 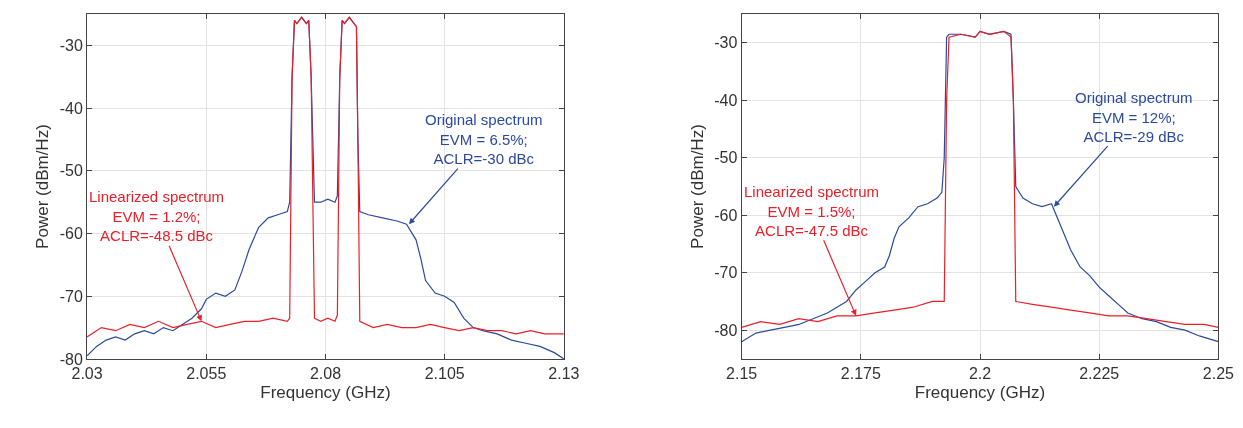 What do you see at coordinates (444, 374) in the screenshot?
I see `x-tick-label: 2.105` at bounding box center [444, 374].